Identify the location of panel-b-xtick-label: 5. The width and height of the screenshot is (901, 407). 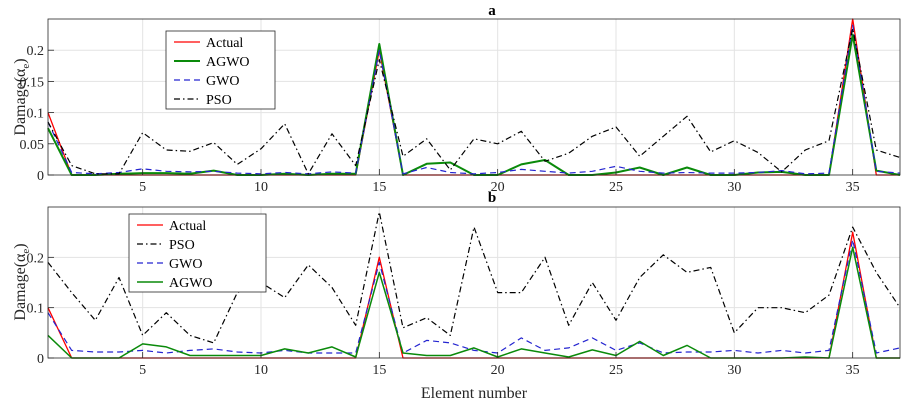
(142, 370).